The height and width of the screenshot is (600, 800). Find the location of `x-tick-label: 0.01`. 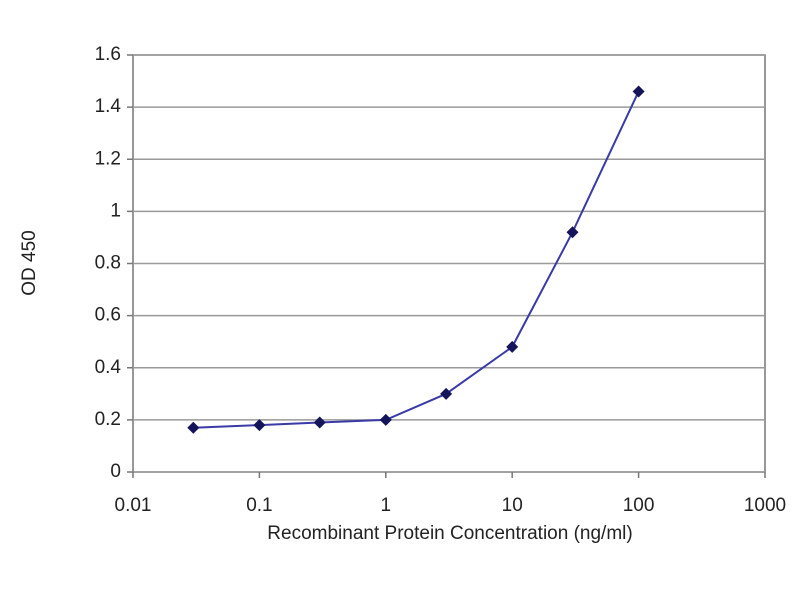

x-tick-label: 0.01 is located at coordinates (133, 505).